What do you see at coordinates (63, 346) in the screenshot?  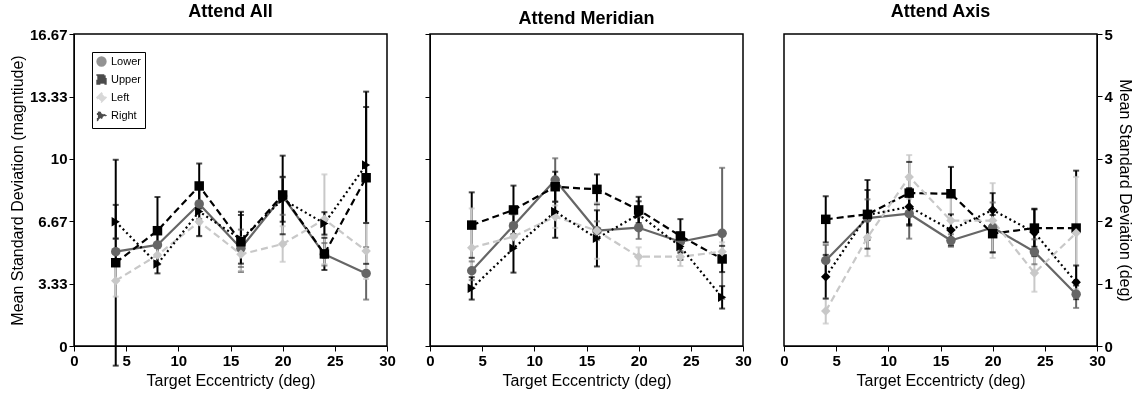 I see `y-tick-label: 0` at bounding box center [63, 346].